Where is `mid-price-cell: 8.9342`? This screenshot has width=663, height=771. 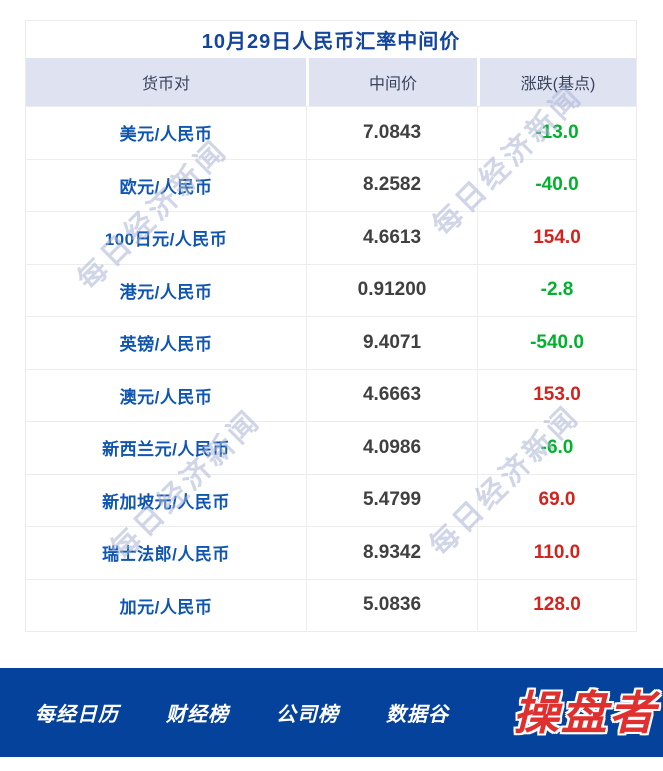
mid-price-cell: 8.9342 is located at coordinates (391, 553).